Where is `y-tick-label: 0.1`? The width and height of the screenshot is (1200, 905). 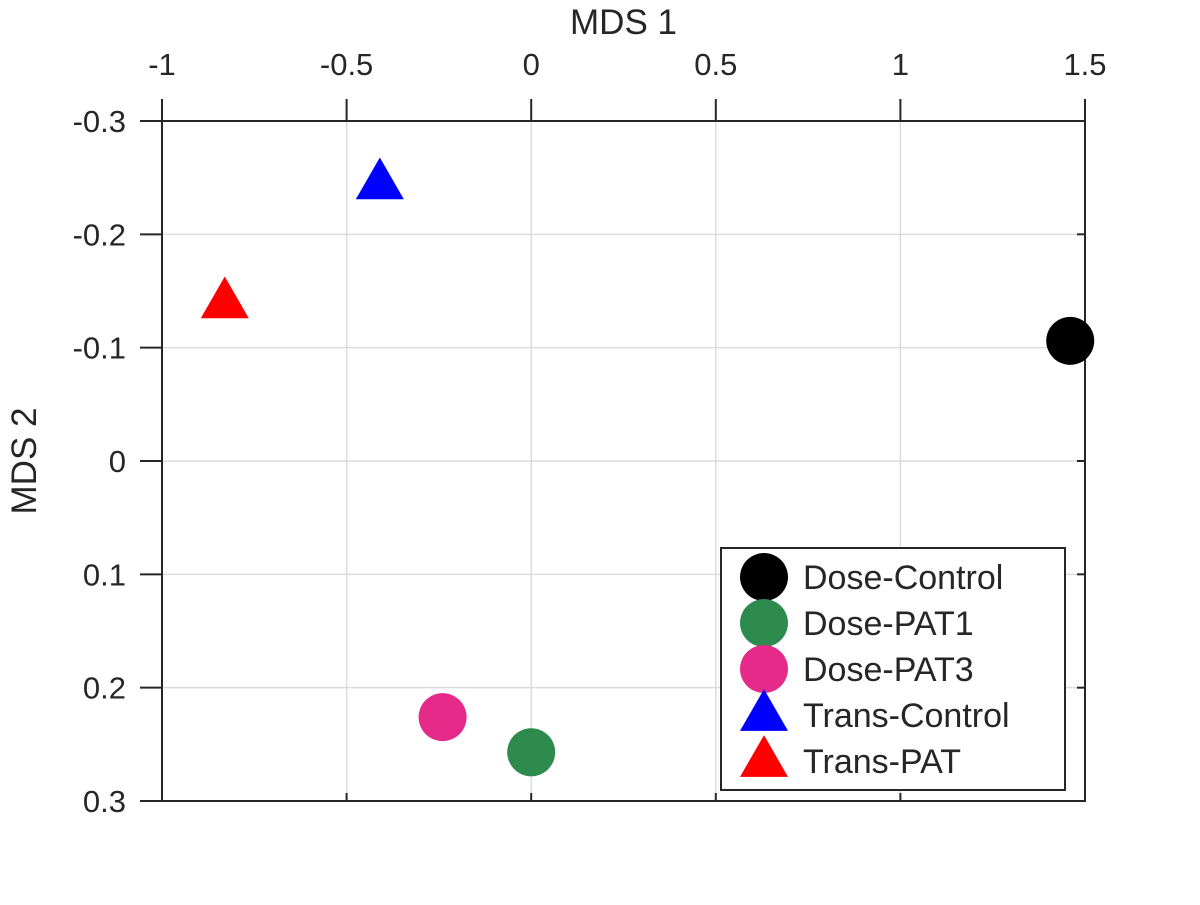 y-tick-label: 0.1 is located at coordinates (104, 574).